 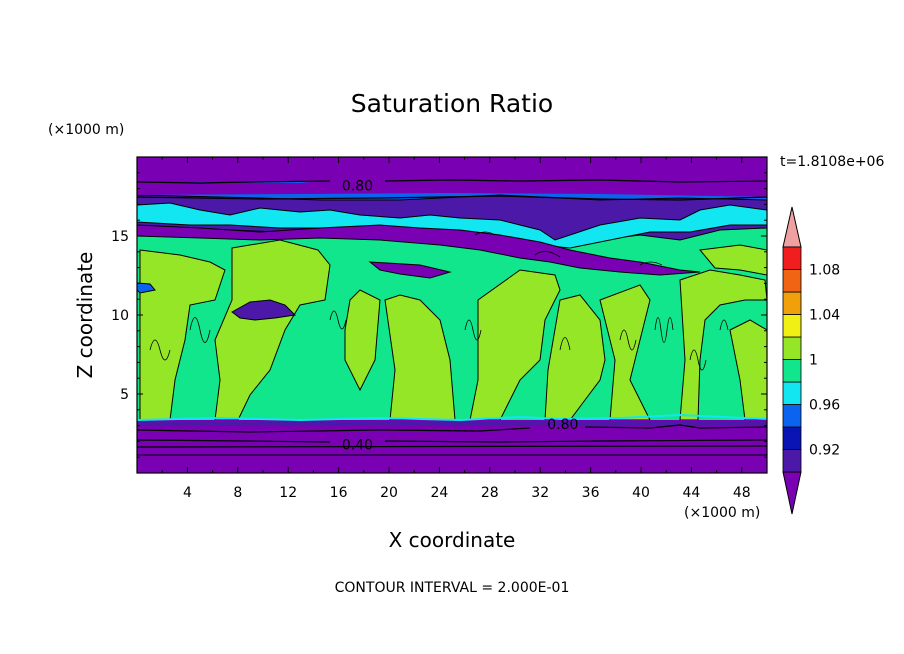 What do you see at coordinates (824, 316) in the screenshot?
I see `colorbar-label: 1.04` at bounding box center [824, 316].